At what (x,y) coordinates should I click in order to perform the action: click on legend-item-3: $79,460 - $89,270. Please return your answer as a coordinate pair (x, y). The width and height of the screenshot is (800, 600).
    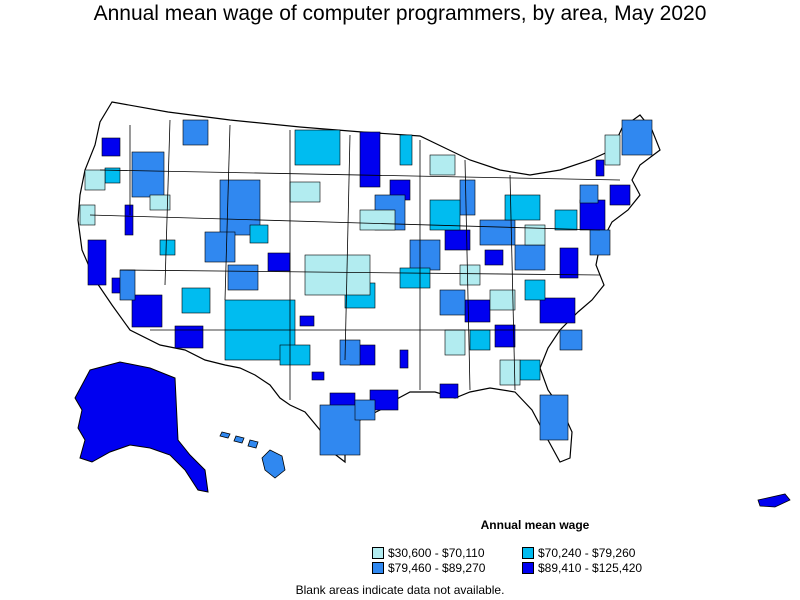
    Looking at the image, I should click on (428, 568).